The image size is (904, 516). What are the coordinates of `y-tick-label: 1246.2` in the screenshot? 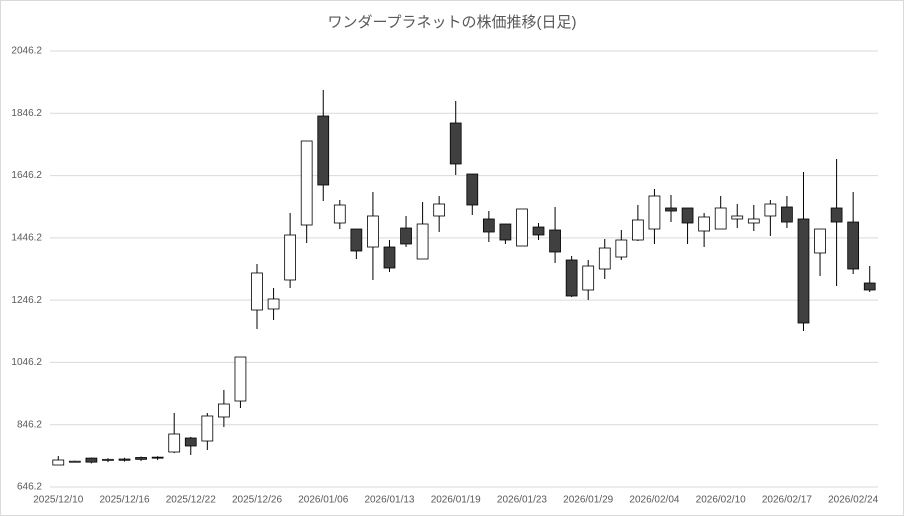 It's located at (26, 300).